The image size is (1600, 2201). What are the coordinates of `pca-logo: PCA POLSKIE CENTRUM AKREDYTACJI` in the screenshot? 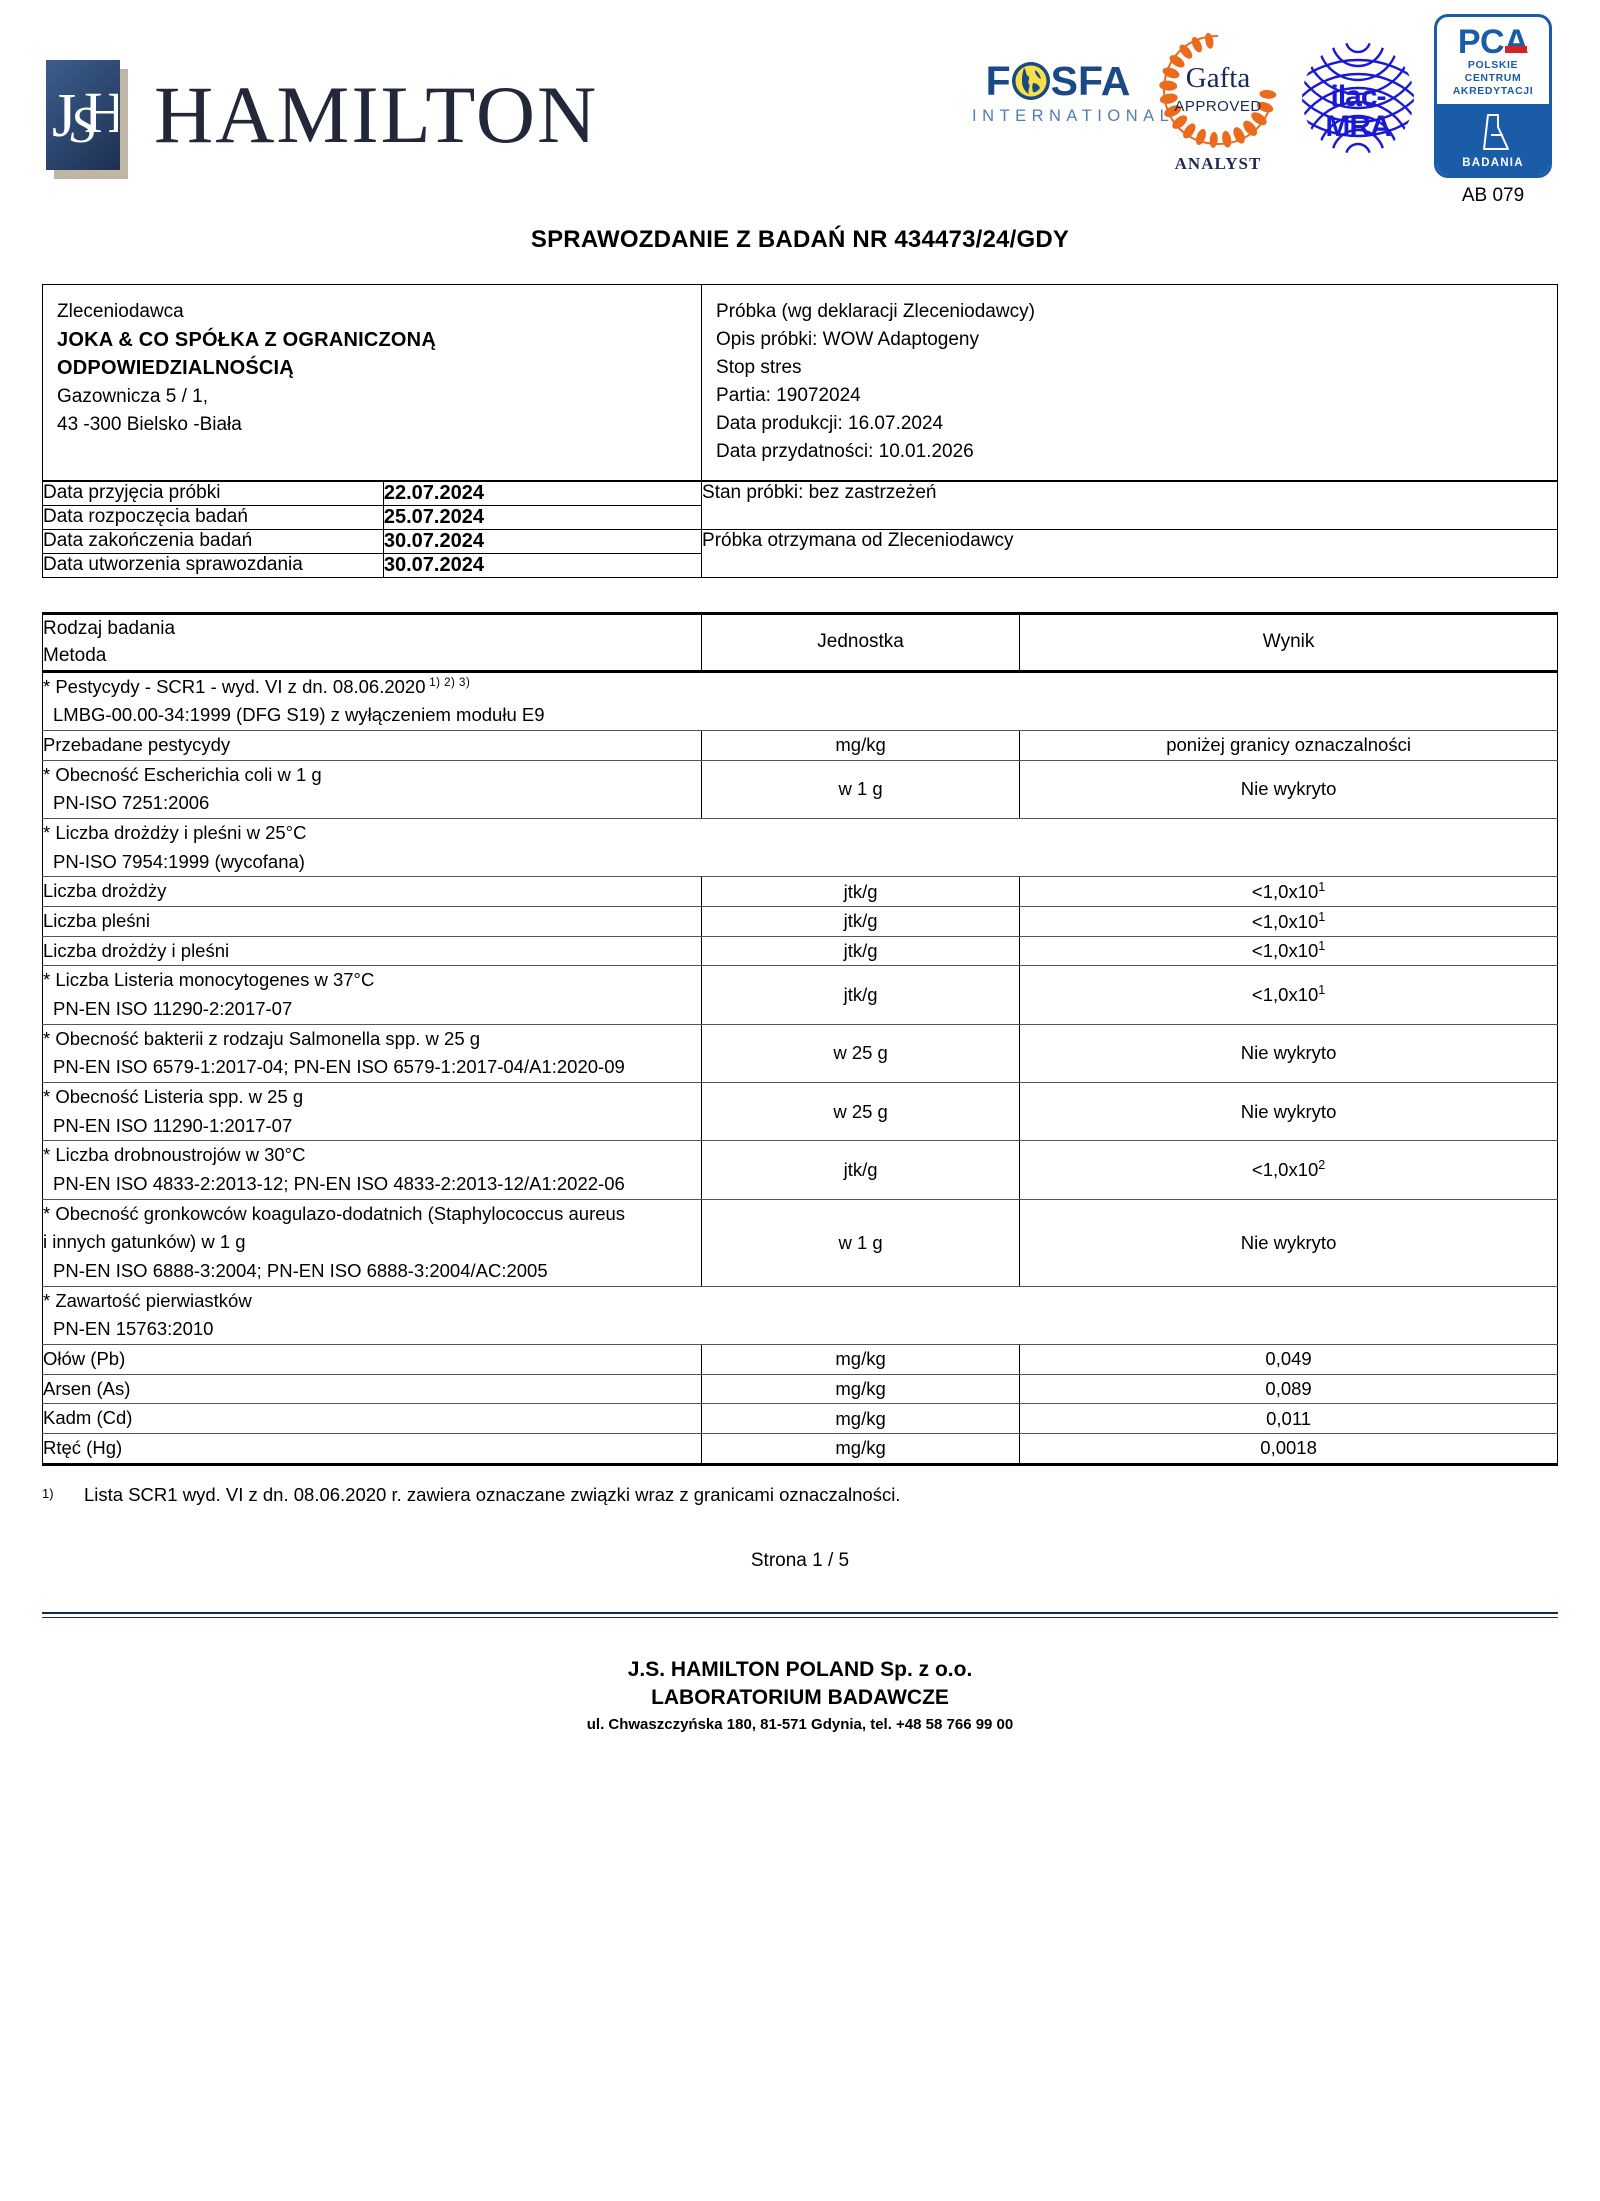 It's located at (1493, 110).